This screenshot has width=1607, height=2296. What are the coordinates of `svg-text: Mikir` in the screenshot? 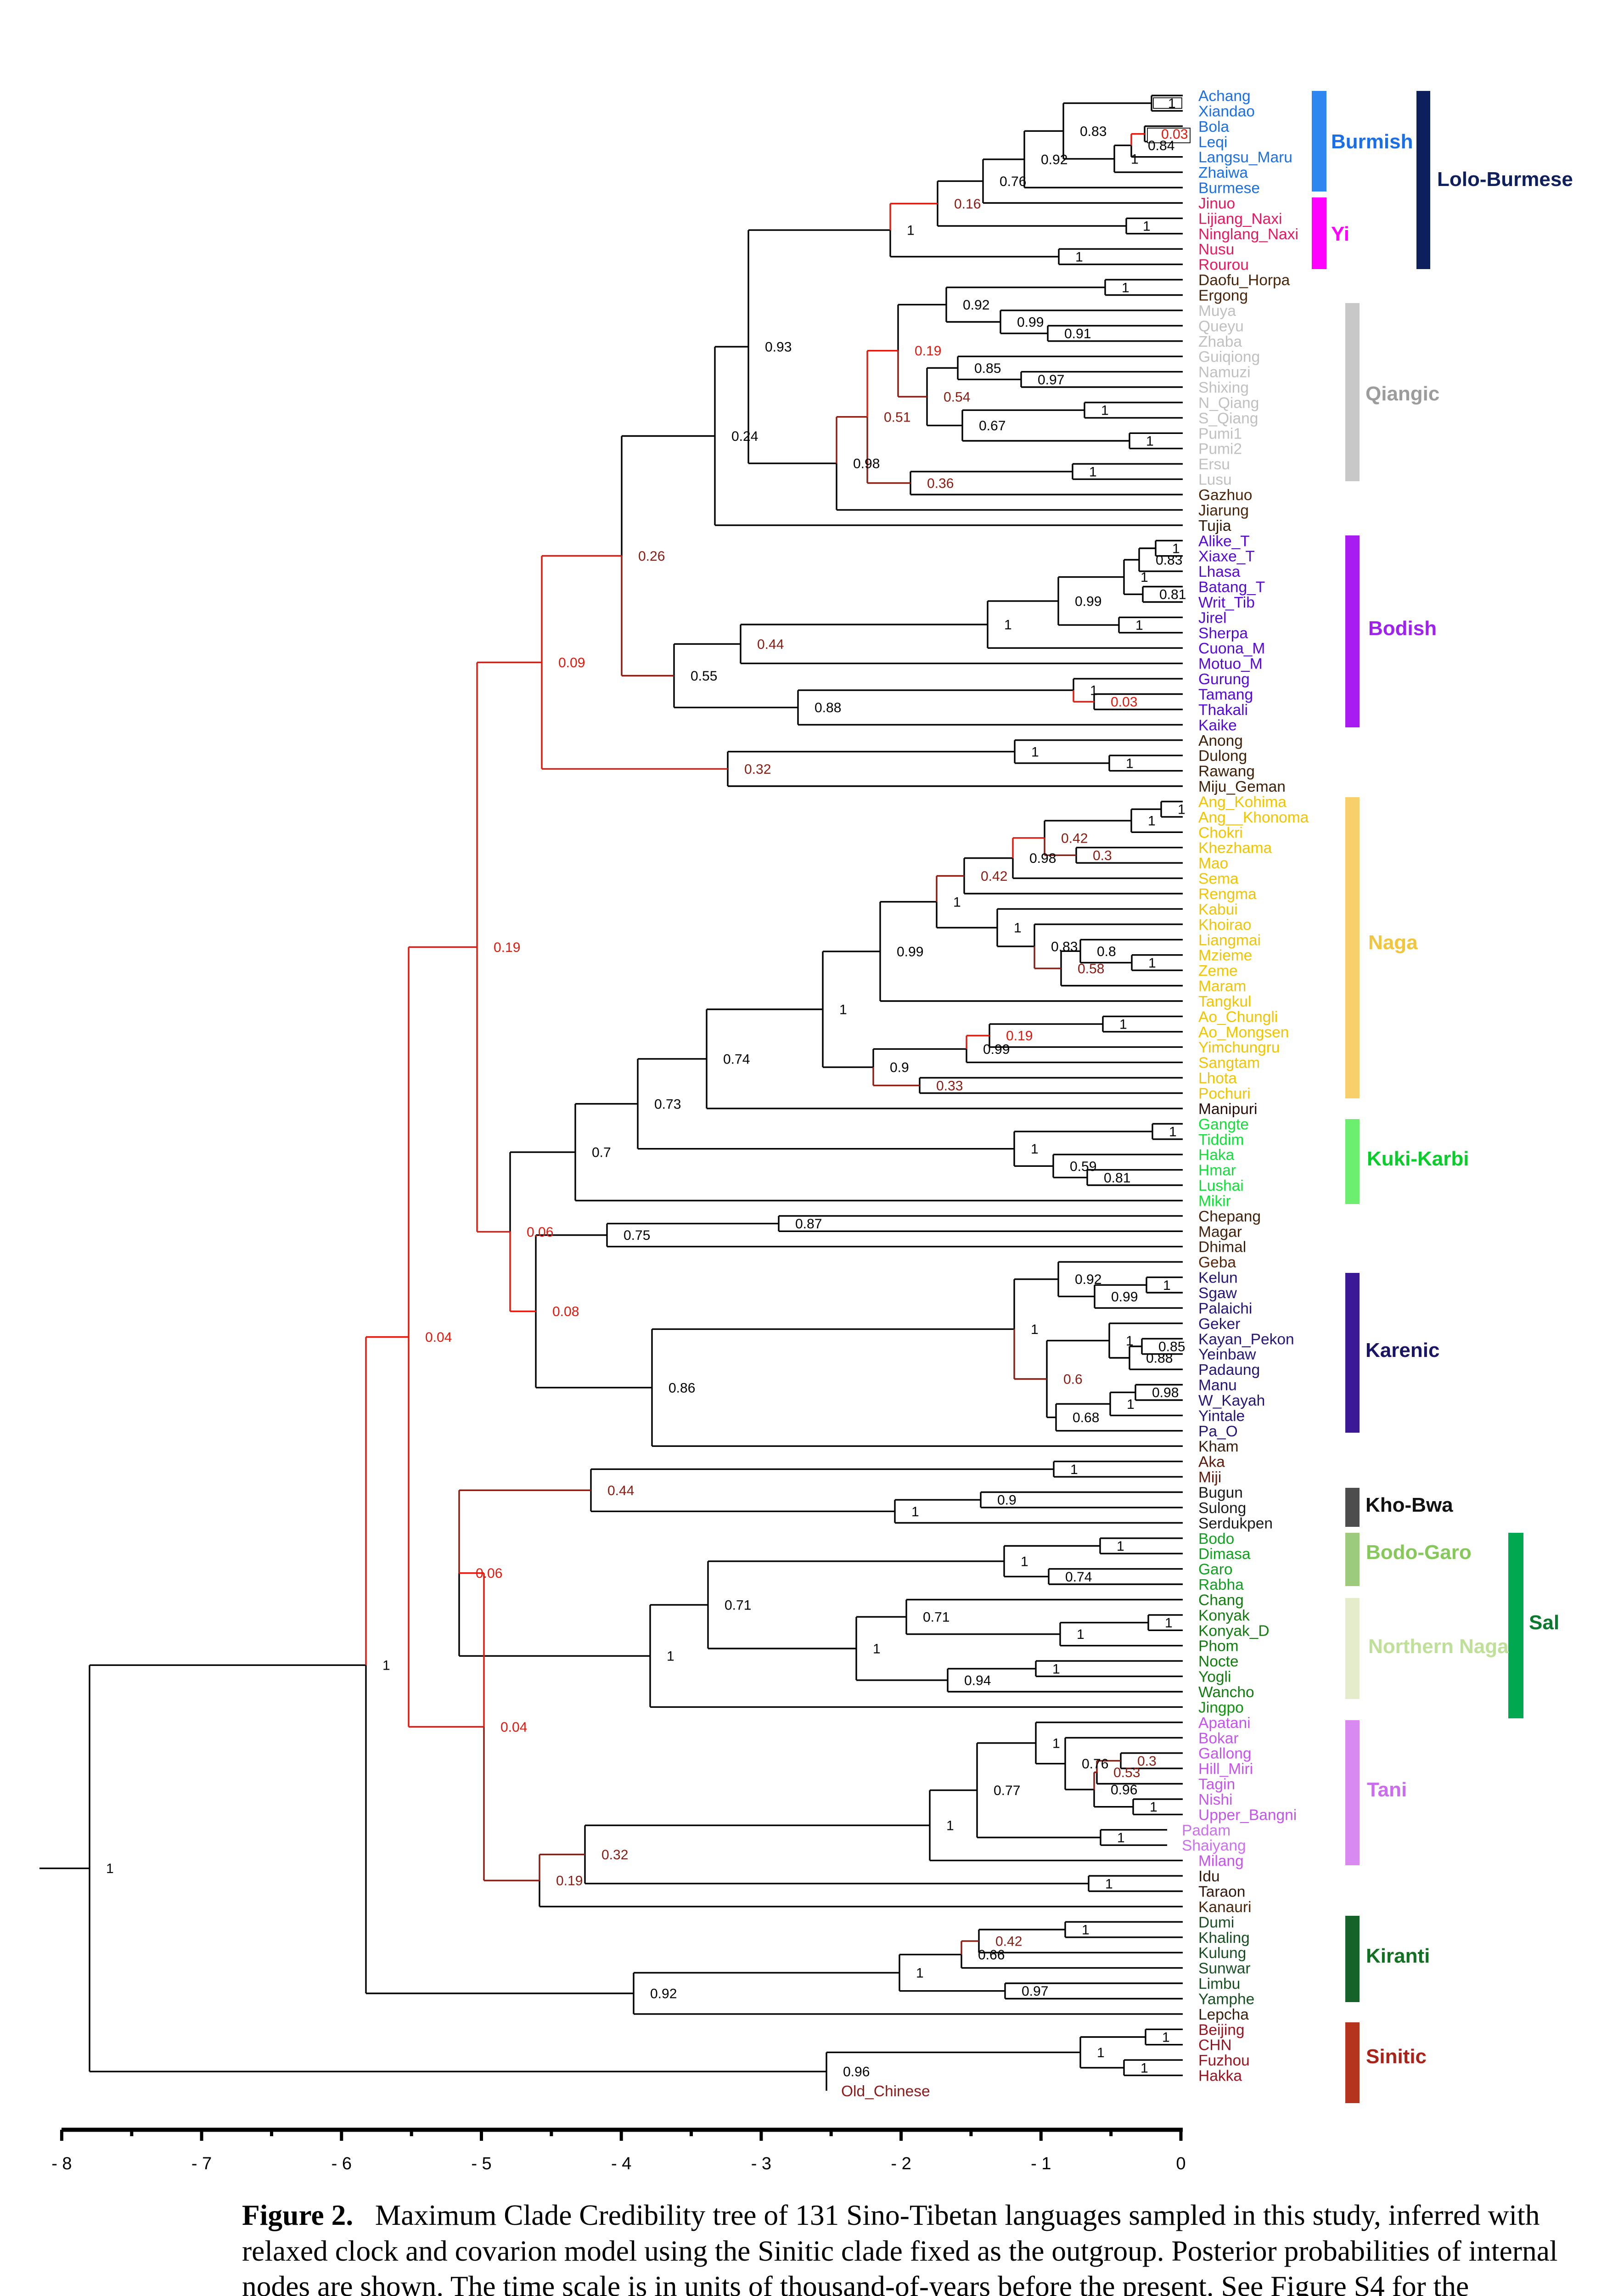 It's located at (1214, 1201).